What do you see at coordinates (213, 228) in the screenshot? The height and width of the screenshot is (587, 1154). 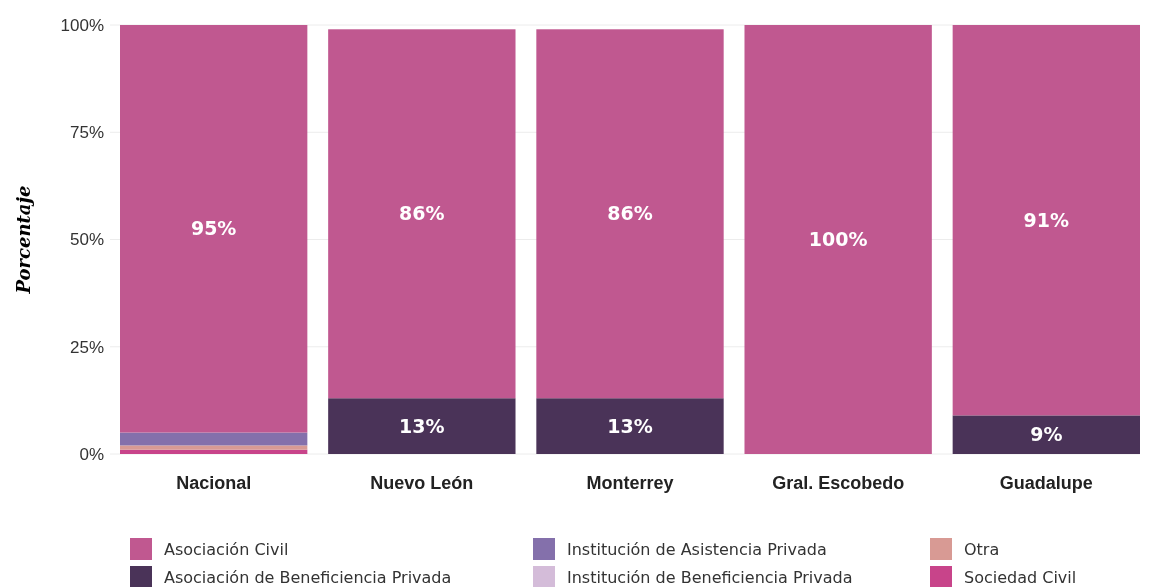 I see `data-label: 95%` at bounding box center [213, 228].